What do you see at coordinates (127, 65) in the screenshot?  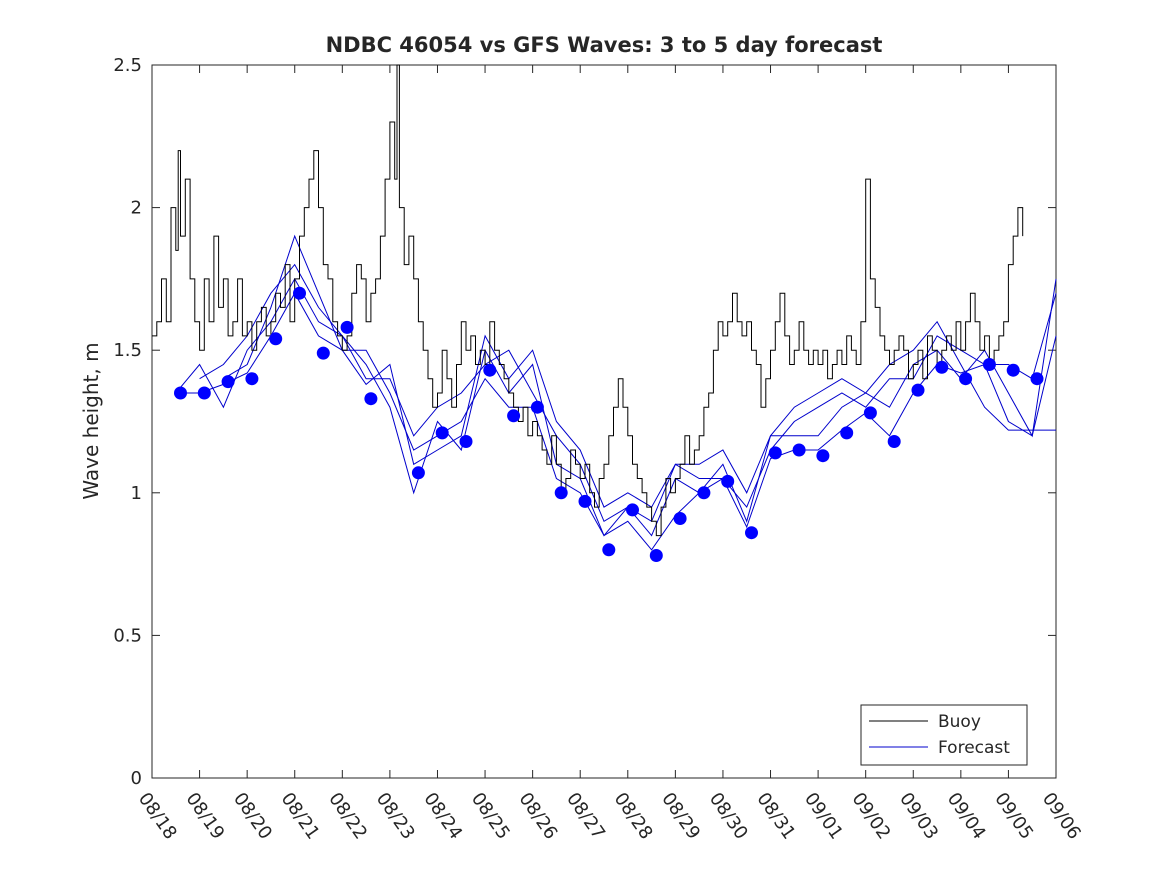 I see `y-tick-label: 2.5` at bounding box center [127, 65].